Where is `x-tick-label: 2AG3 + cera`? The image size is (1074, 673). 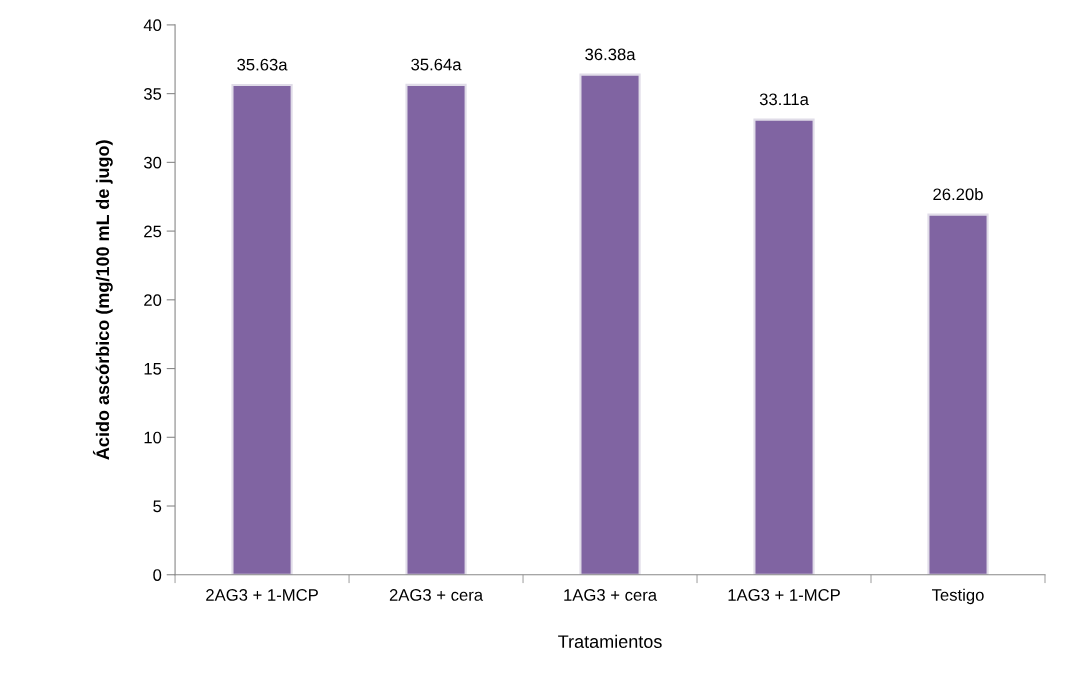
x-tick-label: 2AG3 + cera is located at coordinates (436, 595).